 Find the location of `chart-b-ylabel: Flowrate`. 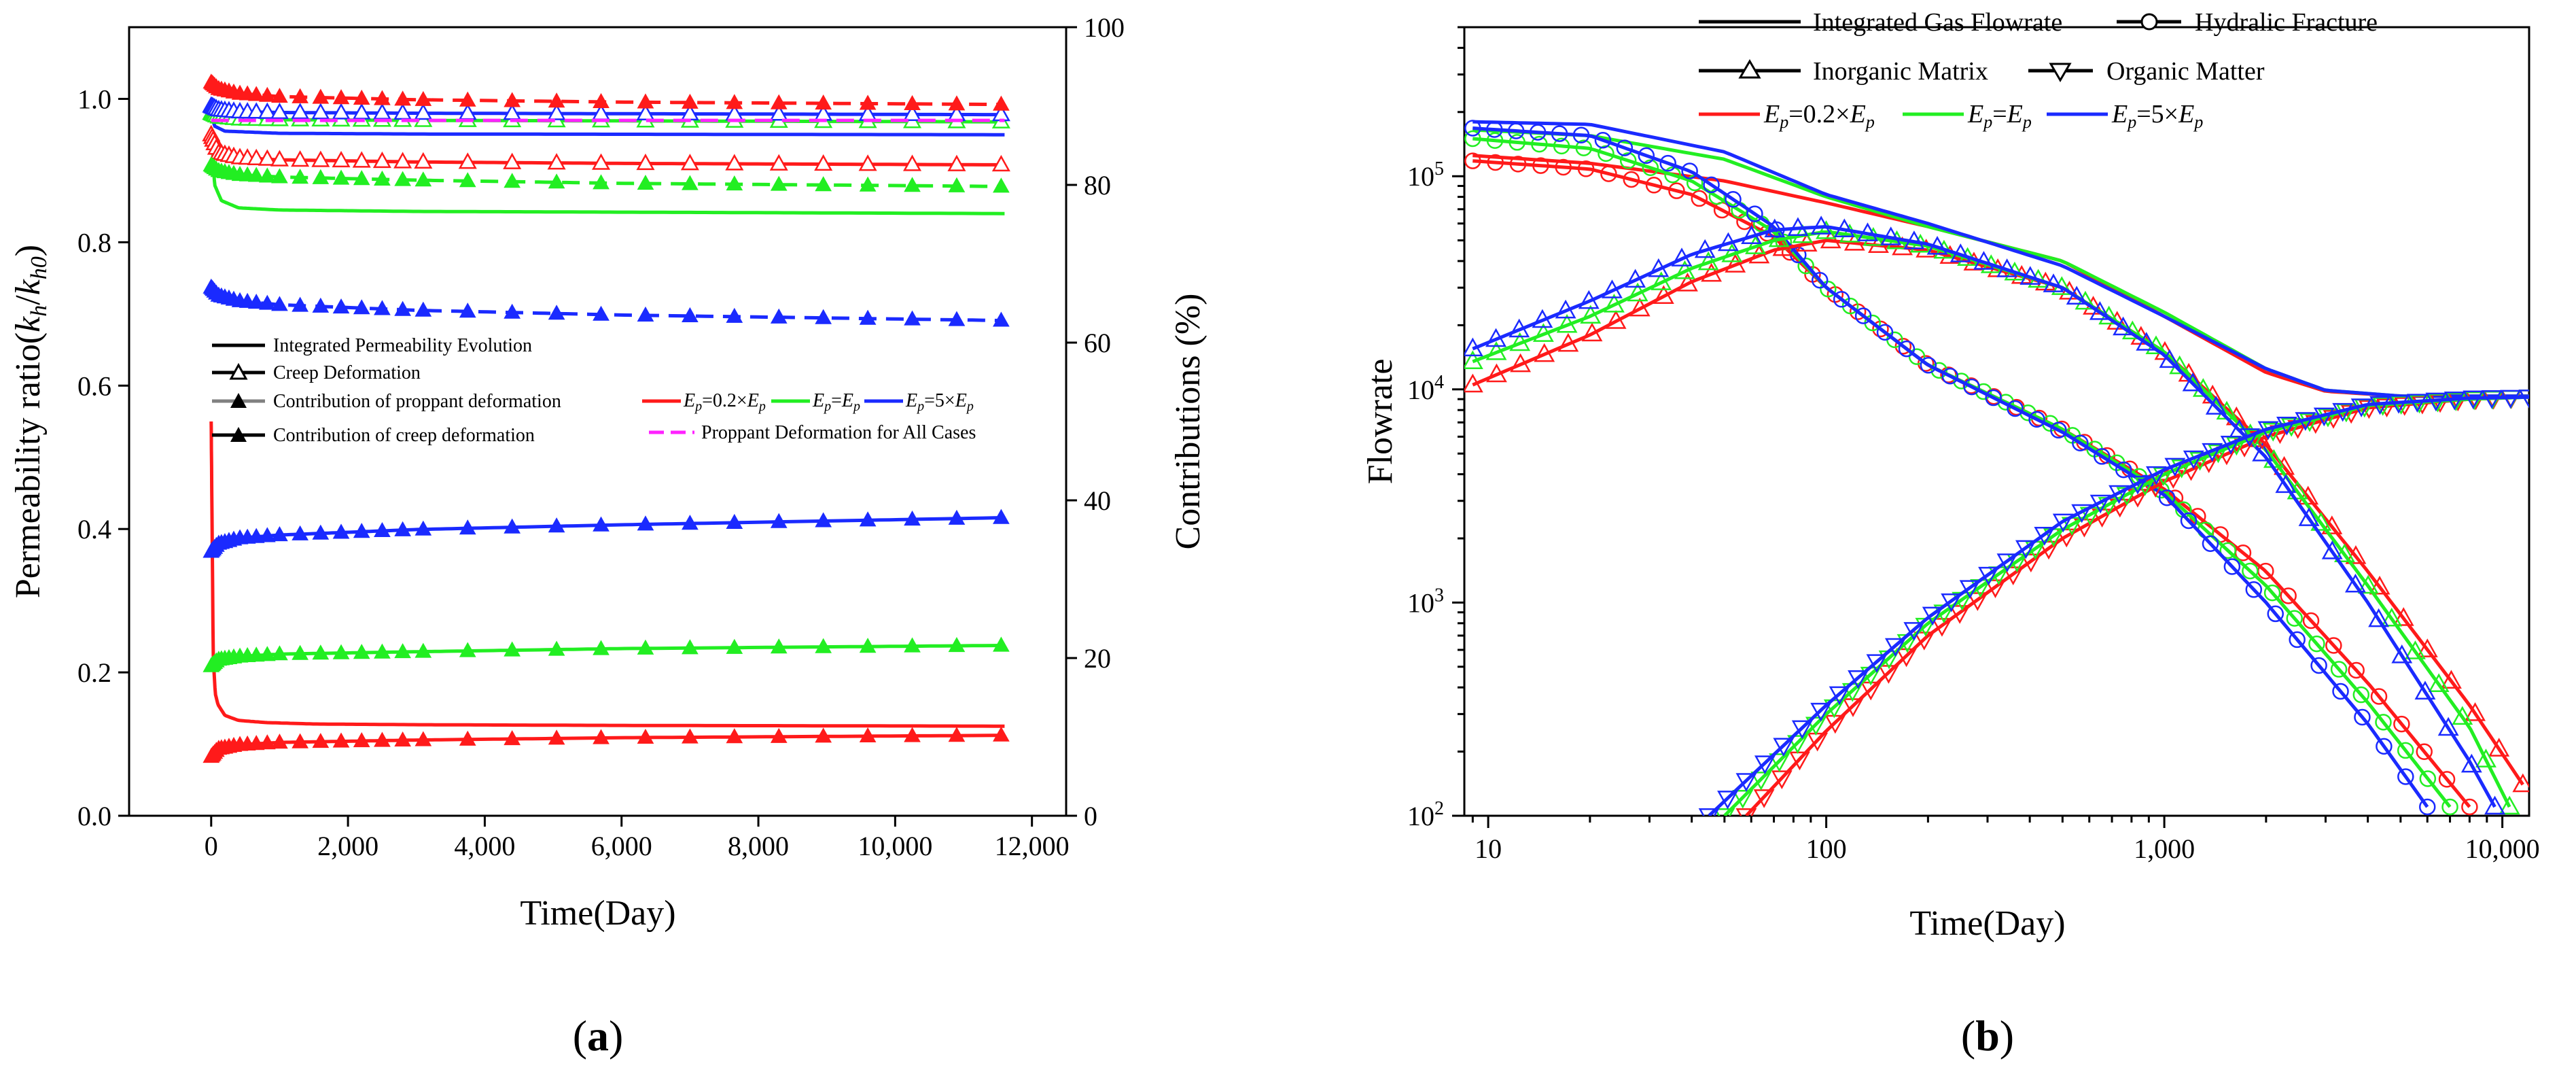

chart-b-ylabel: Flowrate is located at coordinates (1380, 422).